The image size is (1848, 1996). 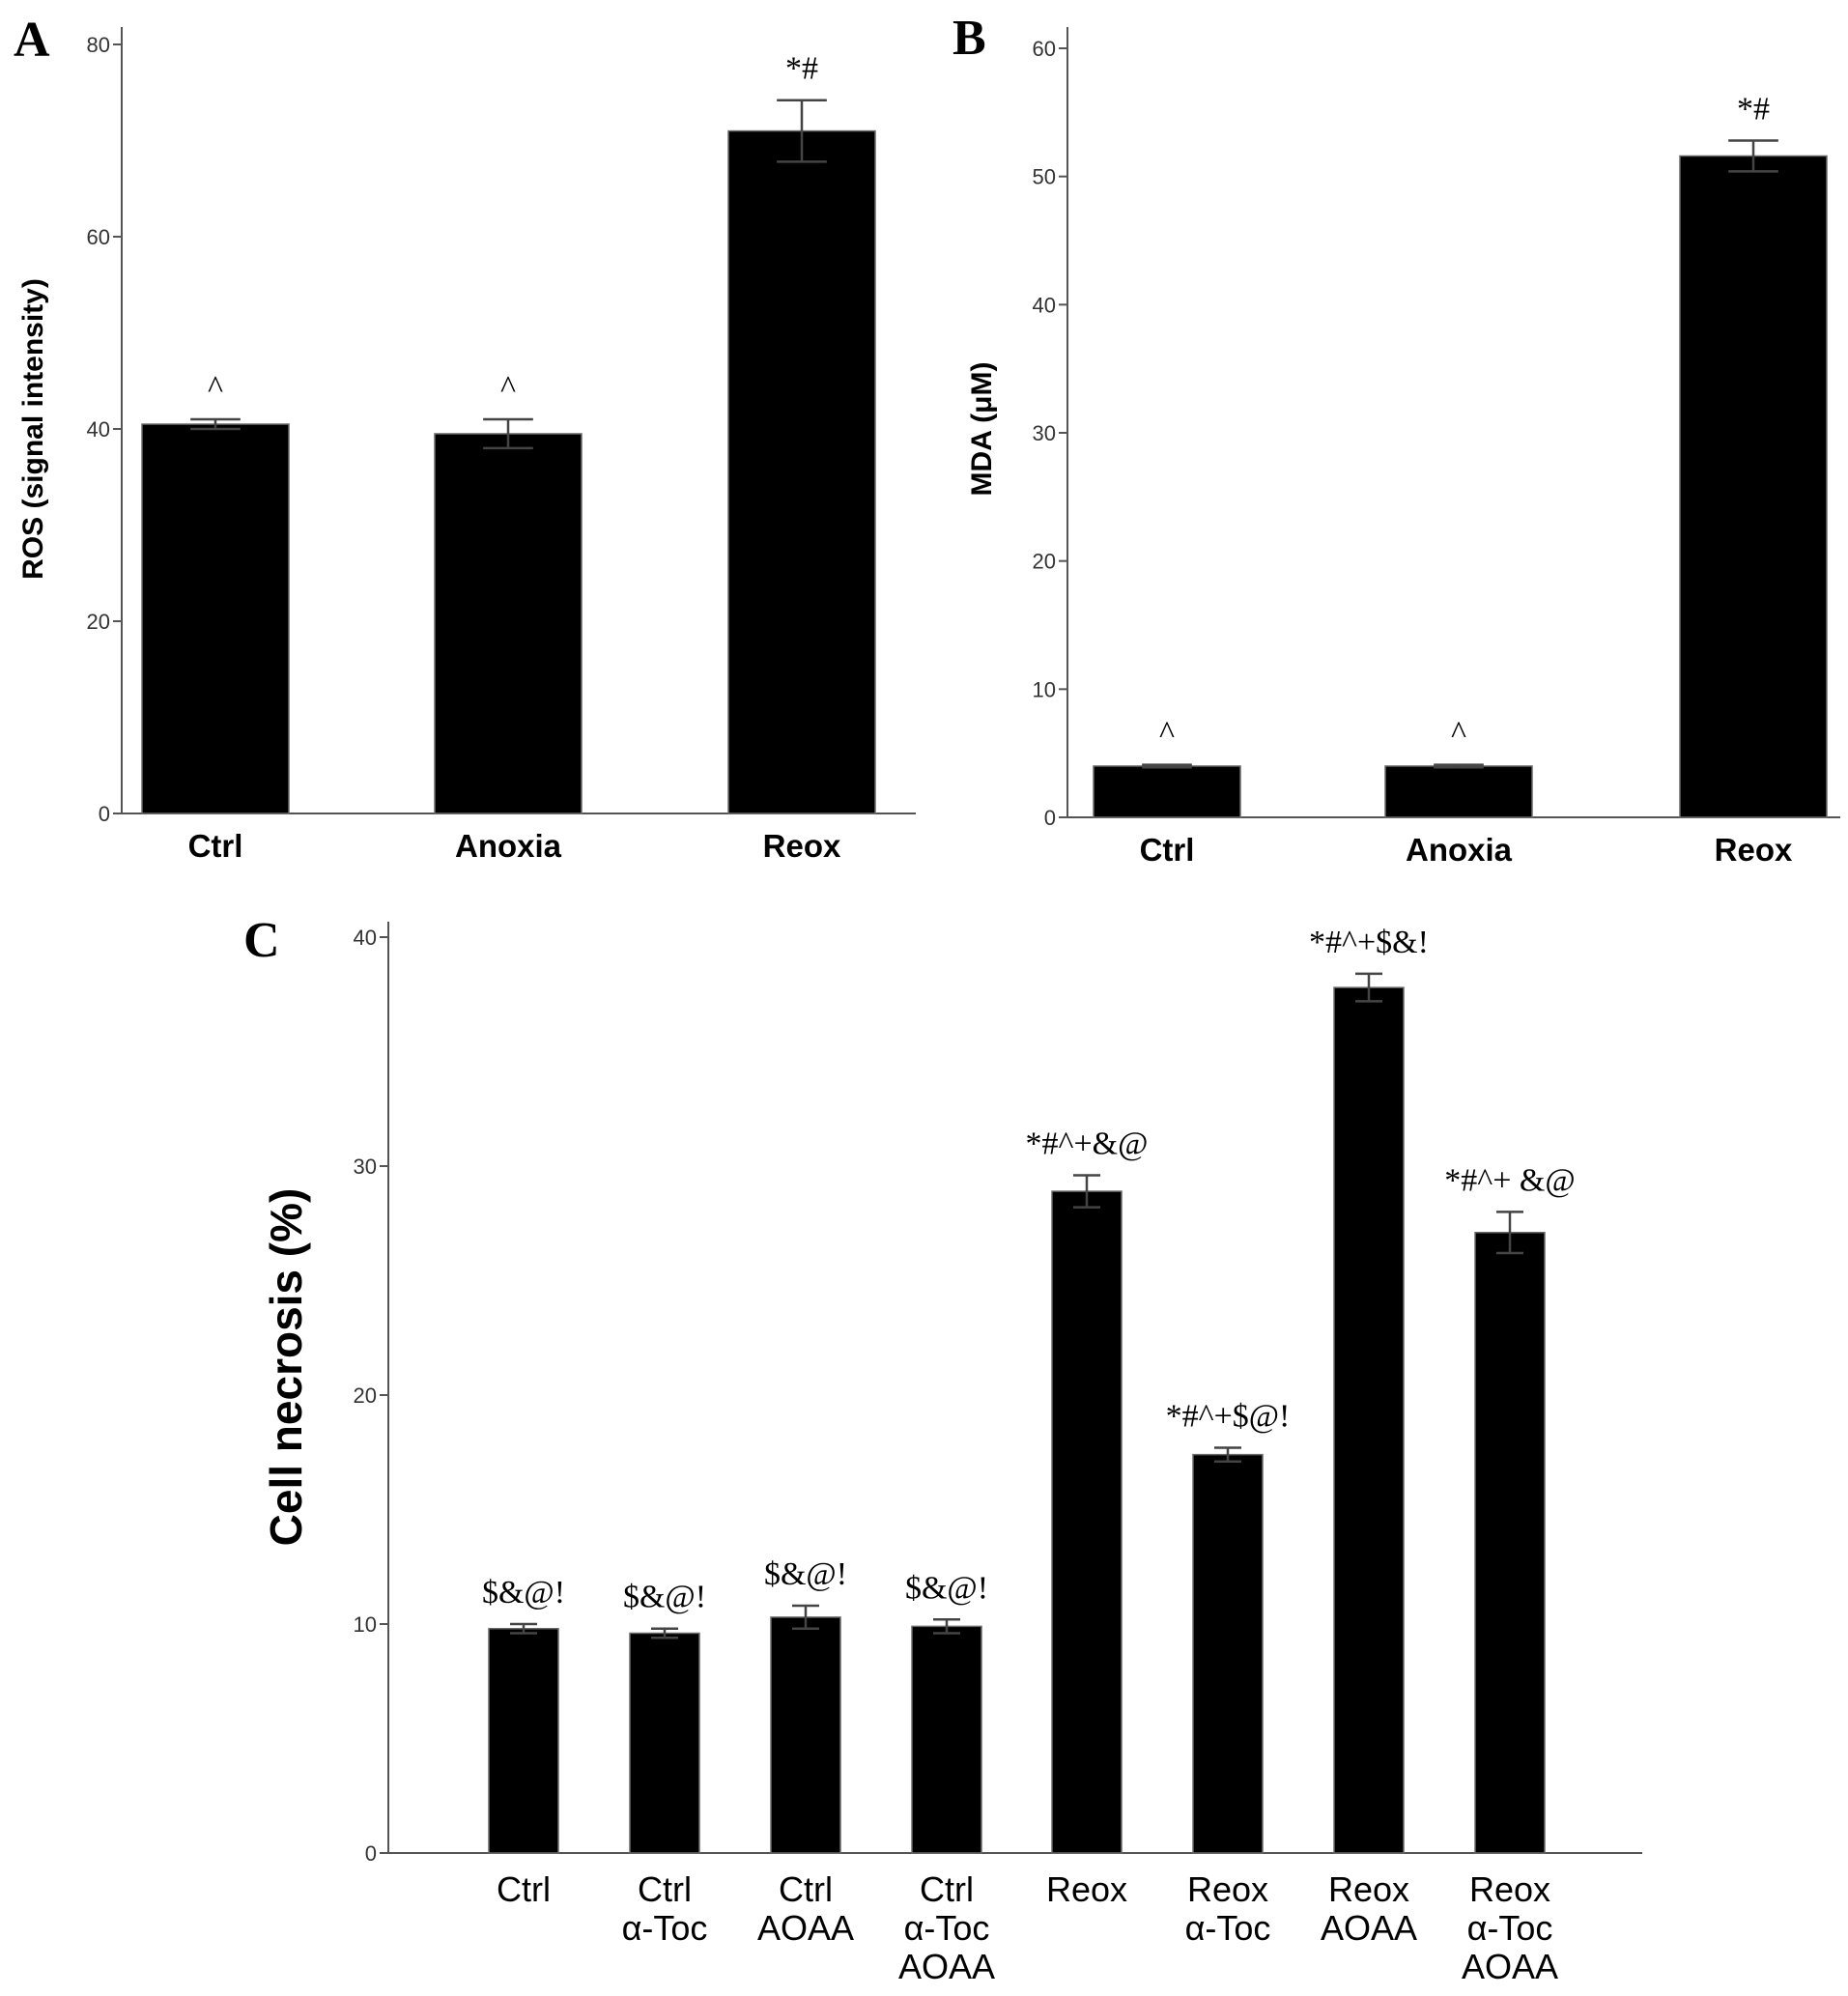 What do you see at coordinates (98, 45) in the screenshot?
I see `y-tick-label: 80` at bounding box center [98, 45].